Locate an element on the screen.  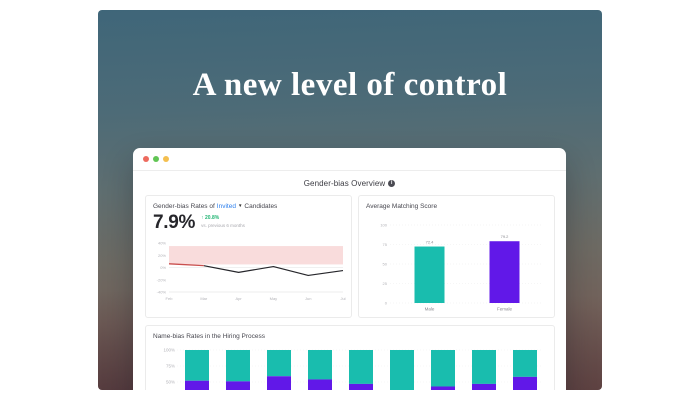
matching-score-bar-chart: 100 75 50 25 0 72.4 Male 79.2 Female is located at coordinates (461, 267).